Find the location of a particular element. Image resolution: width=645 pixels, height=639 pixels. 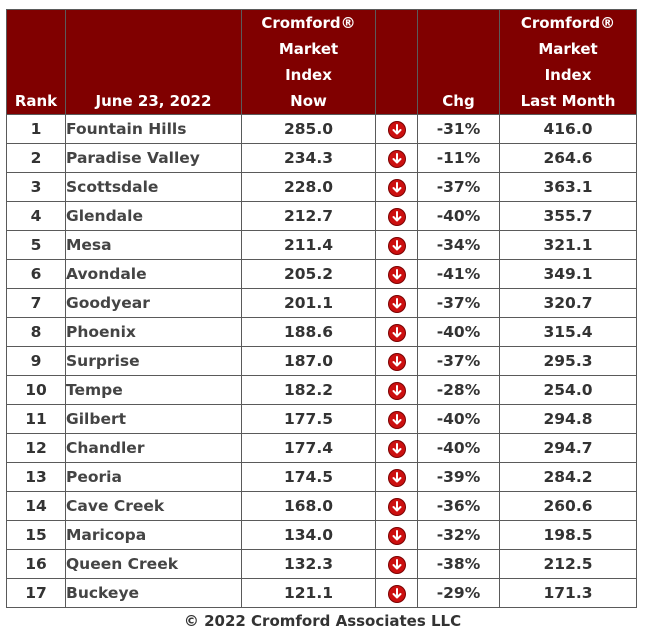

index-now-cell: 121.1 is located at coordinates (308, 593).